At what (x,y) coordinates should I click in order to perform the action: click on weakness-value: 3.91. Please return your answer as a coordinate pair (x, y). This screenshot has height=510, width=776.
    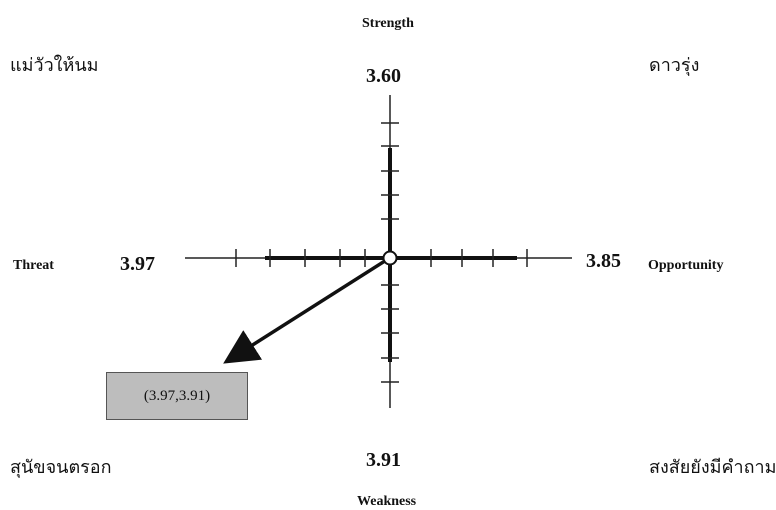
    Looking at the image, I should click on (383, 460).